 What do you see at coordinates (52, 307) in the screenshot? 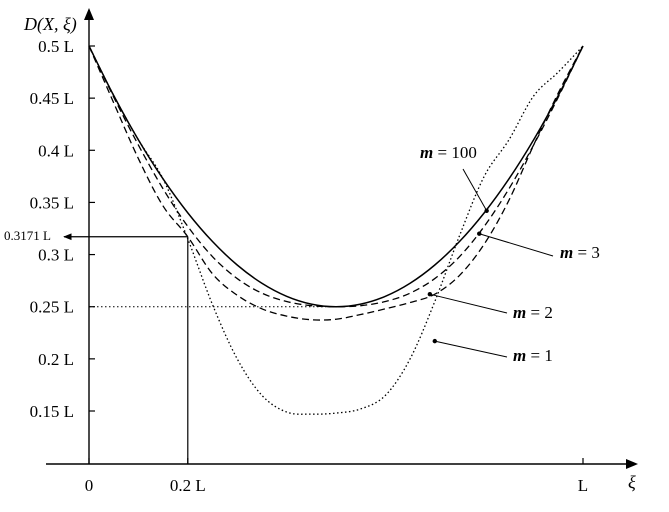
I see `y-tick-label: 0.25 L` at bounding box center [52, 307].